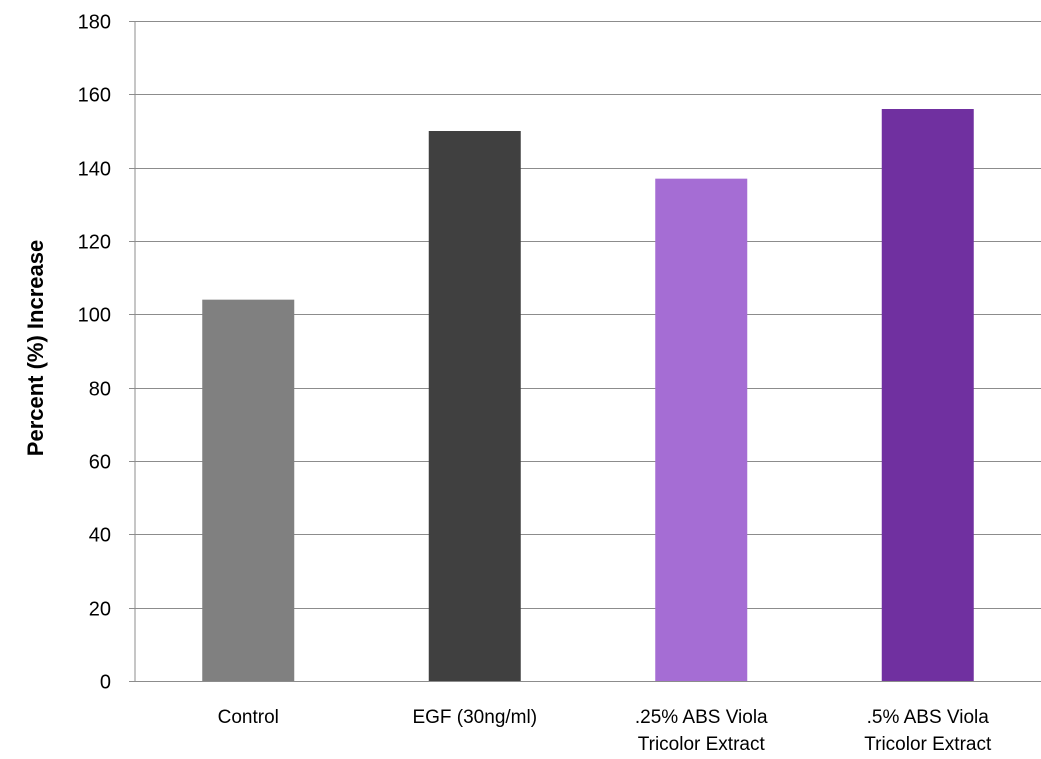 The width and height of the screenshot is (1041, 759). Describe the element at coordinates (94, 353) in the screenshot. I see `y-axis-ticks: 0 20 40 60 80 100 120 140 160 180` at that location.